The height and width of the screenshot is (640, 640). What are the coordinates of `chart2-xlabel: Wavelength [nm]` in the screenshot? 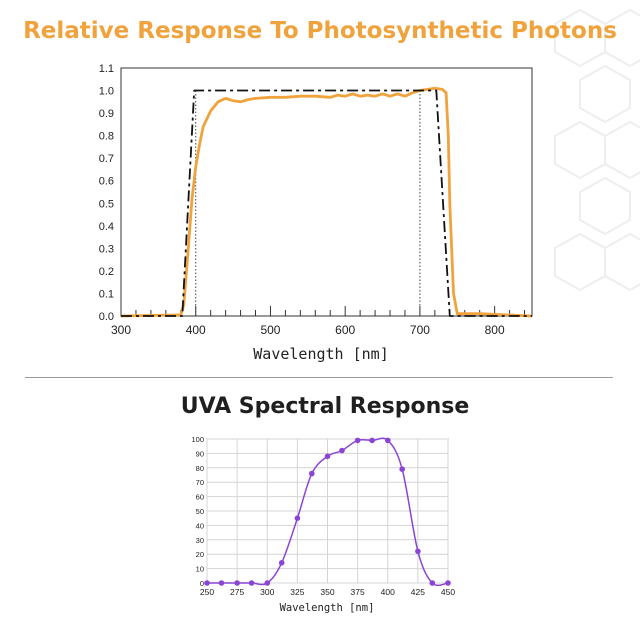 It's located at (327, 608).